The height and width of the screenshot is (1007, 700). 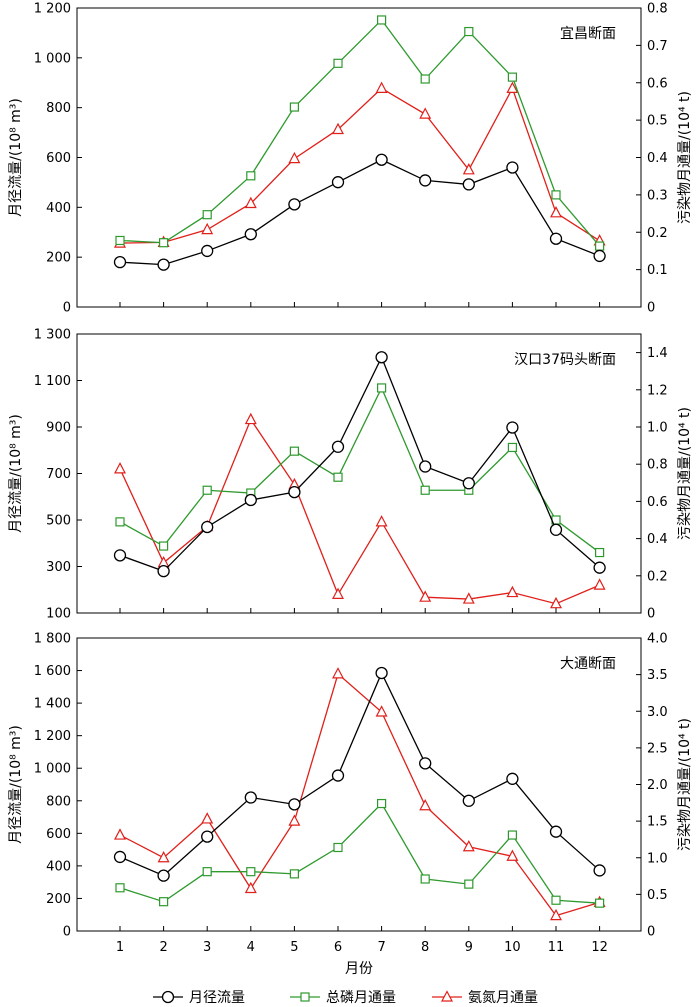 What do you see at coordinates (657, 353) in the screenshot?
I see `y-right-tick-label: 1.4` at bounding box center [657, 353].